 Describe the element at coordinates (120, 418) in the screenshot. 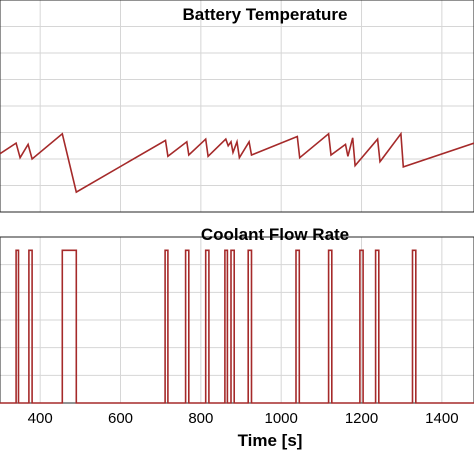

I see `x-tick-label: 600` at that location.